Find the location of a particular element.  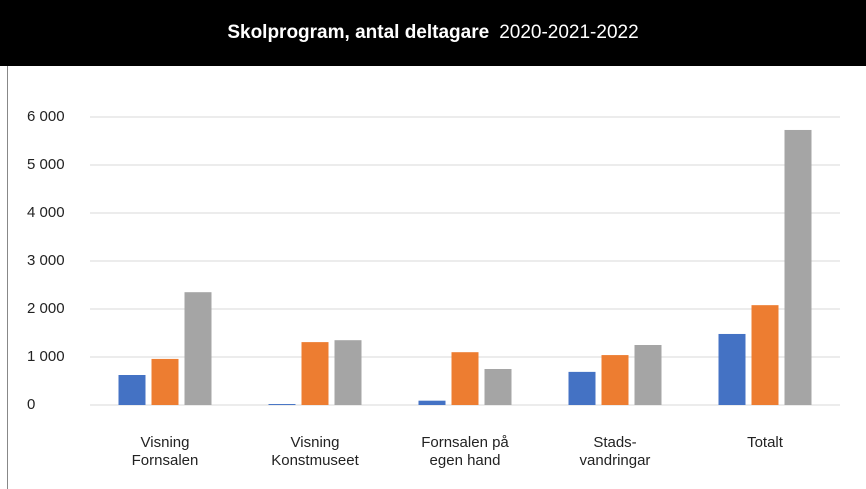

y-tick-label: 3 000 is located at coordinates (46, 260).